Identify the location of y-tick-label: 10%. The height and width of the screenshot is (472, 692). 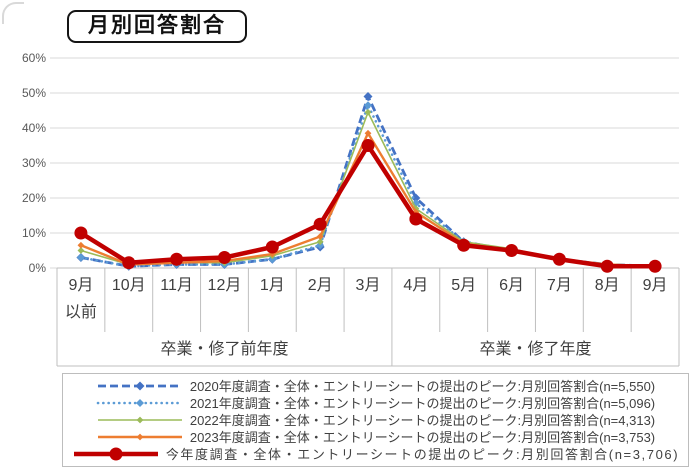
(34, 233).